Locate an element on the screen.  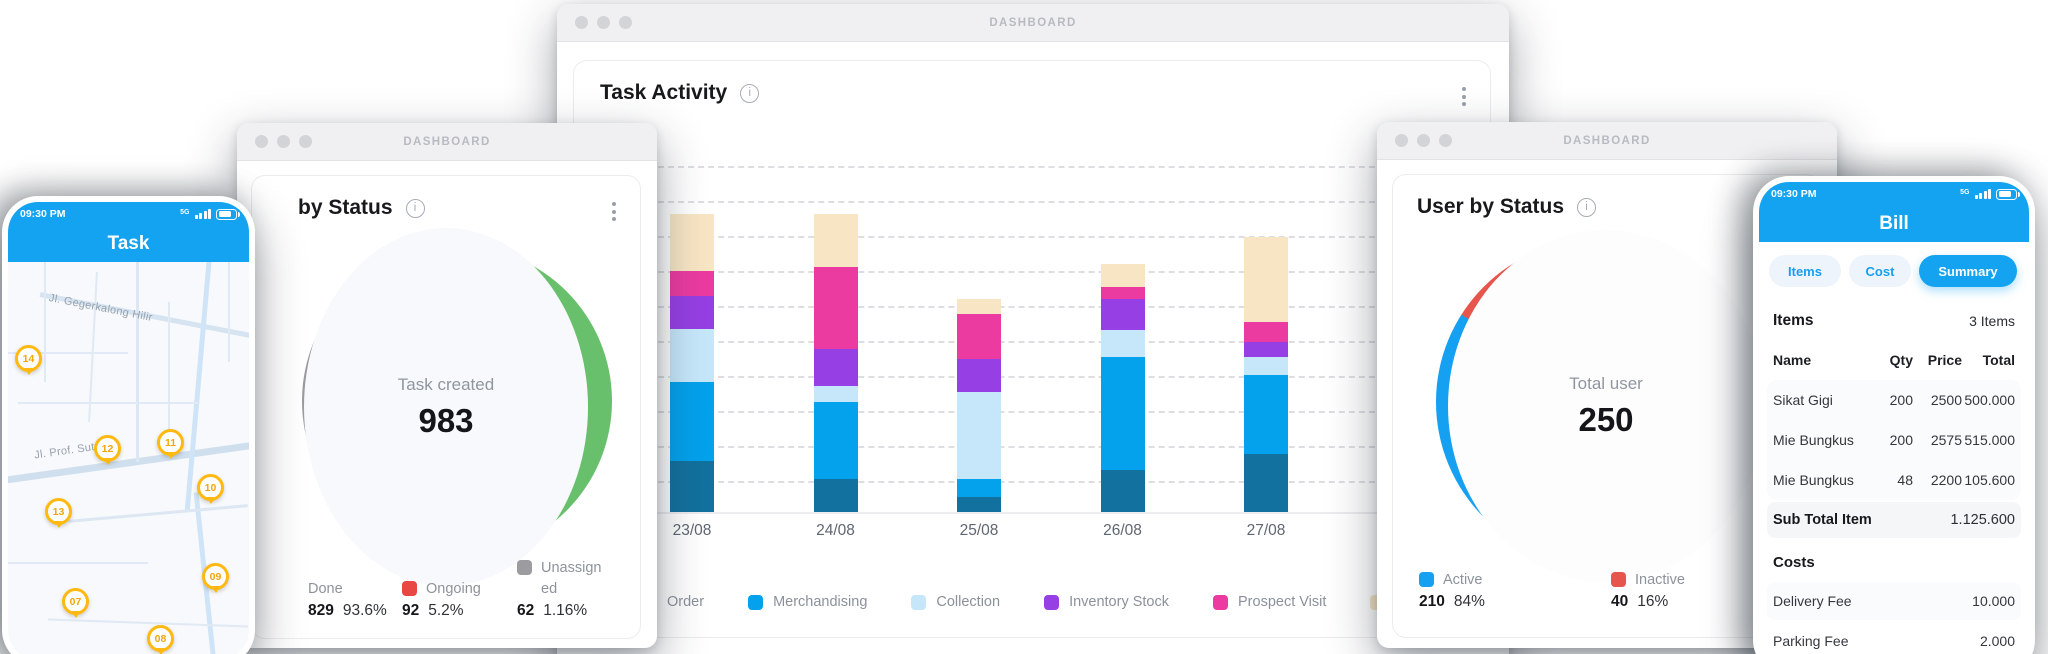
map-road is located at coordinates (229, 312).